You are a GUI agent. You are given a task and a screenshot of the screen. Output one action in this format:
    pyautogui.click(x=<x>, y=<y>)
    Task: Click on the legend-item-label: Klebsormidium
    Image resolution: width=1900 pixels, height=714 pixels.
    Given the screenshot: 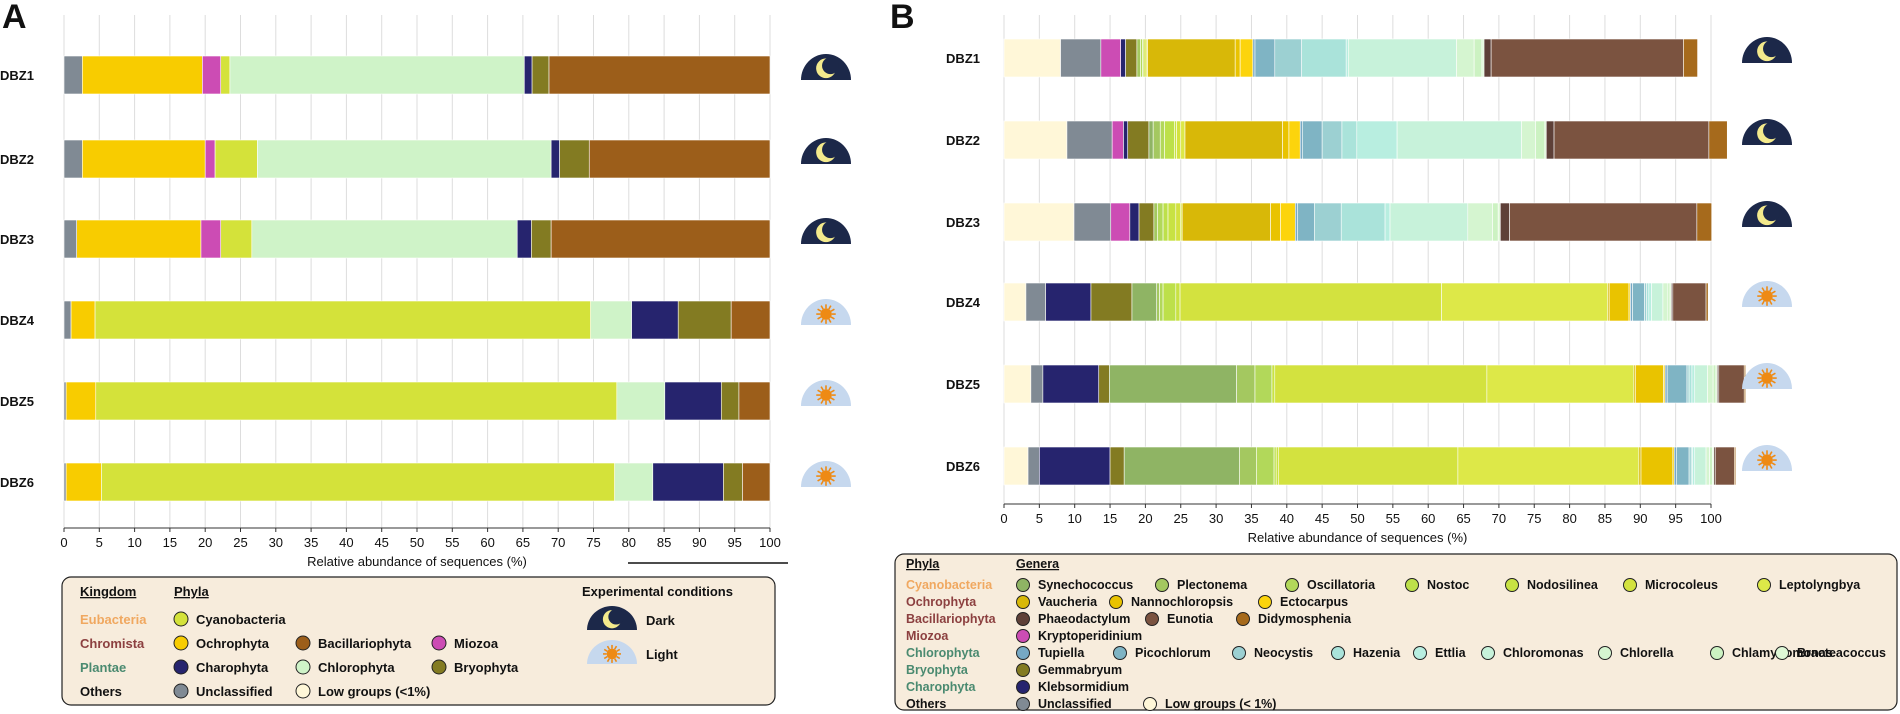 What is the action you would take?
    pyautogui.click(x=1083, y=687)
    